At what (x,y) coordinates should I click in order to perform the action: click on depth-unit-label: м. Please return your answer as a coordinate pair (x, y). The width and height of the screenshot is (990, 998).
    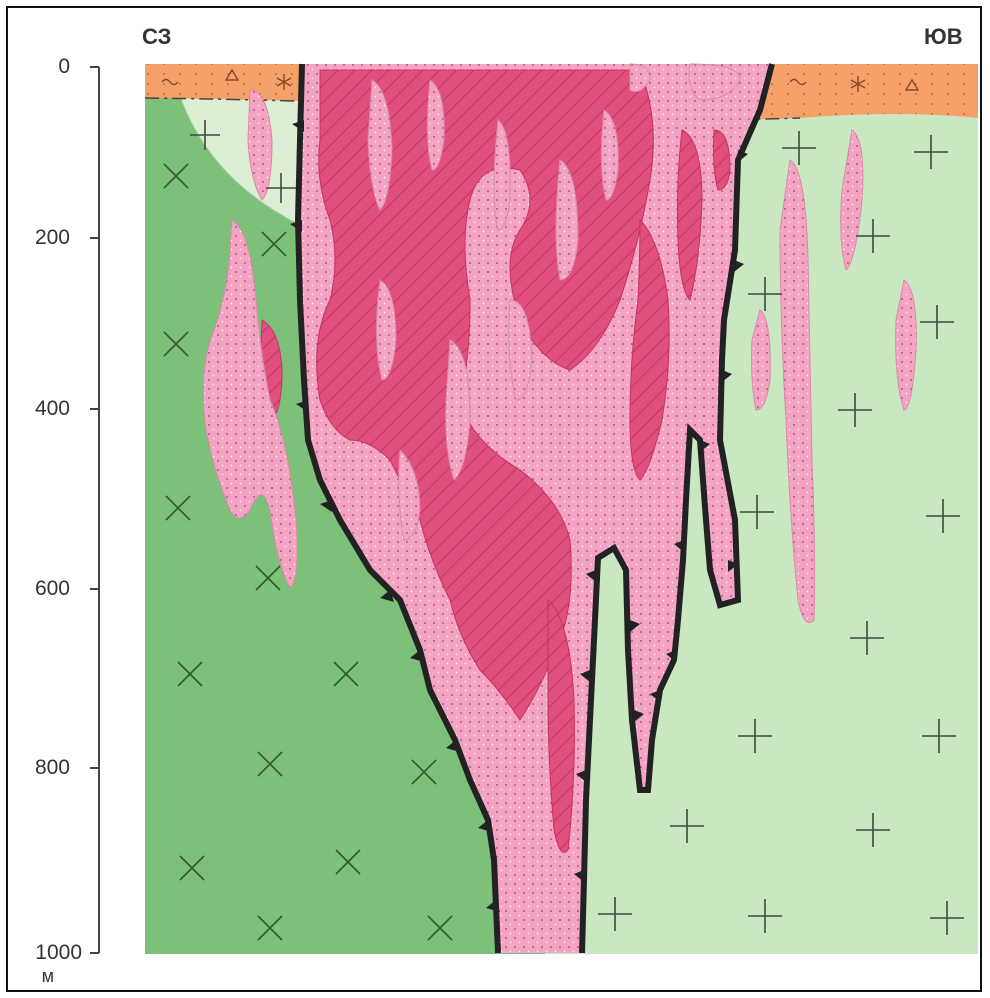
    Looking at the image, I should click on (47, 976).